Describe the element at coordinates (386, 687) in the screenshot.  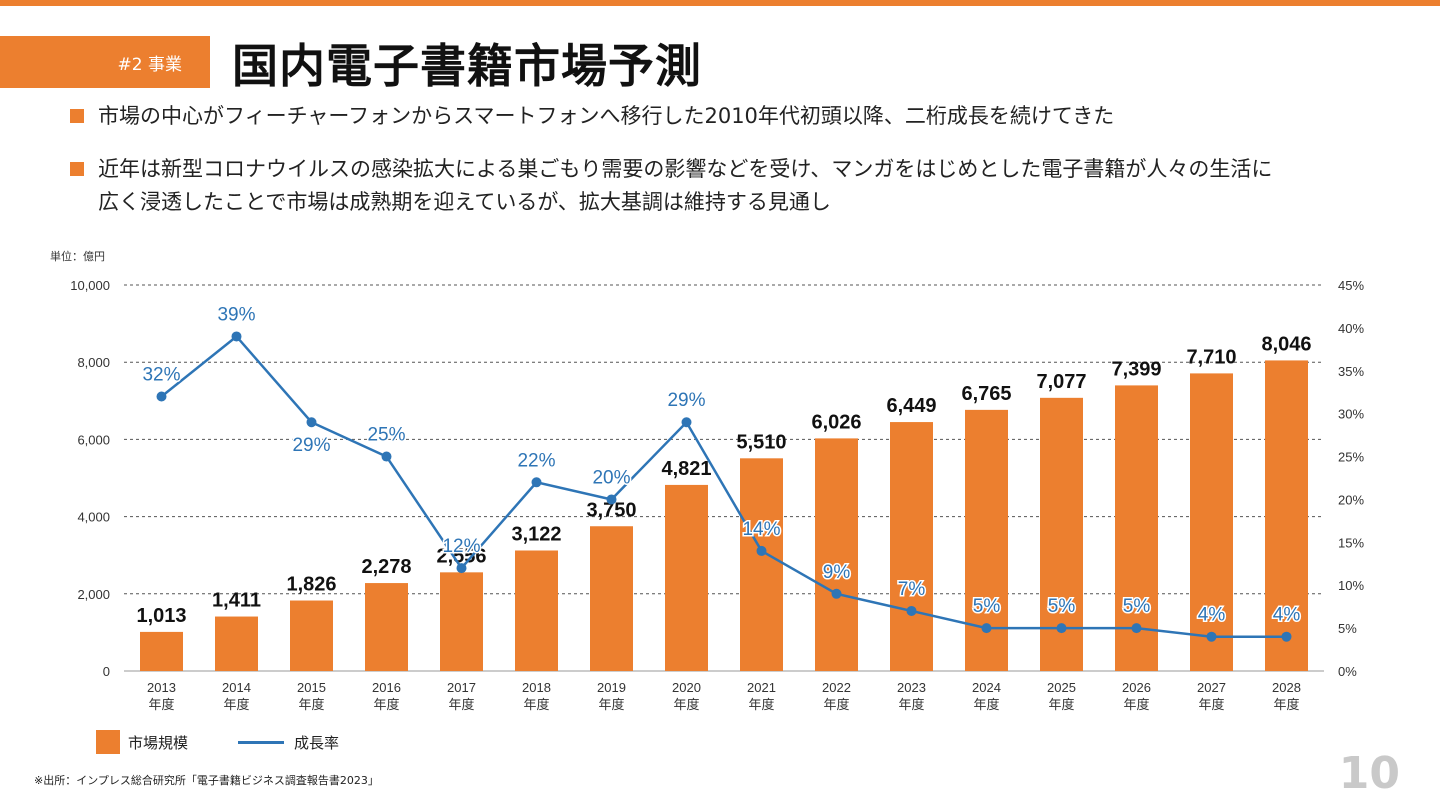
I see `x-tick-label: 2016` at that location.